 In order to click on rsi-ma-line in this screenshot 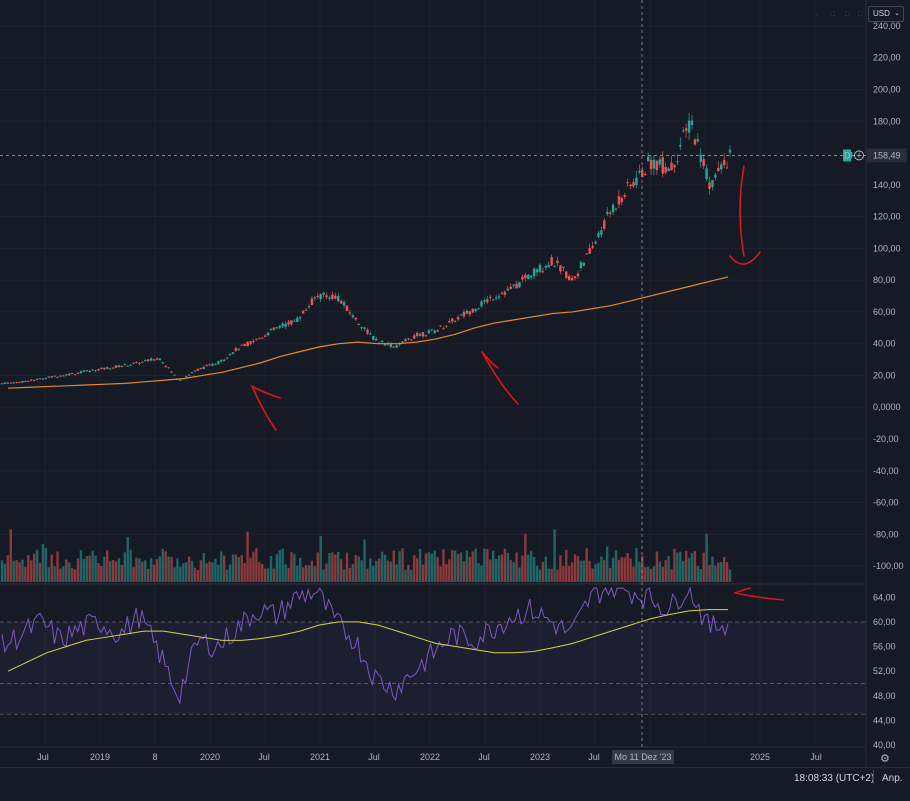, I will do `click(367, 640)`.